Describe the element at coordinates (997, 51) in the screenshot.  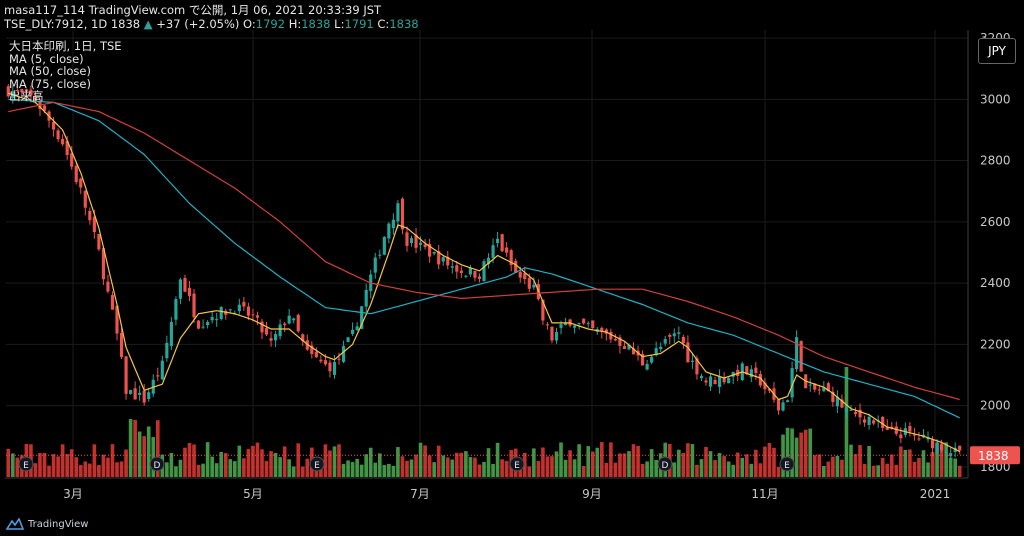
I see `currency-button: JPY` at that location.